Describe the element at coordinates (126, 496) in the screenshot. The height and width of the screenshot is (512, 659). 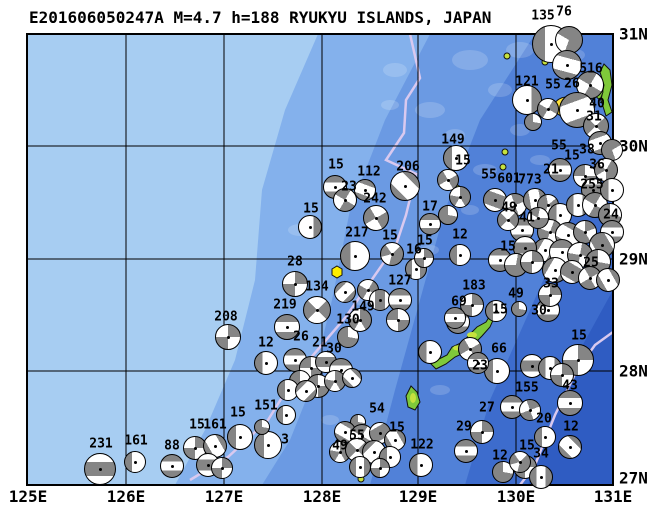
I see `lon-tick-126e: 126E` at that location.